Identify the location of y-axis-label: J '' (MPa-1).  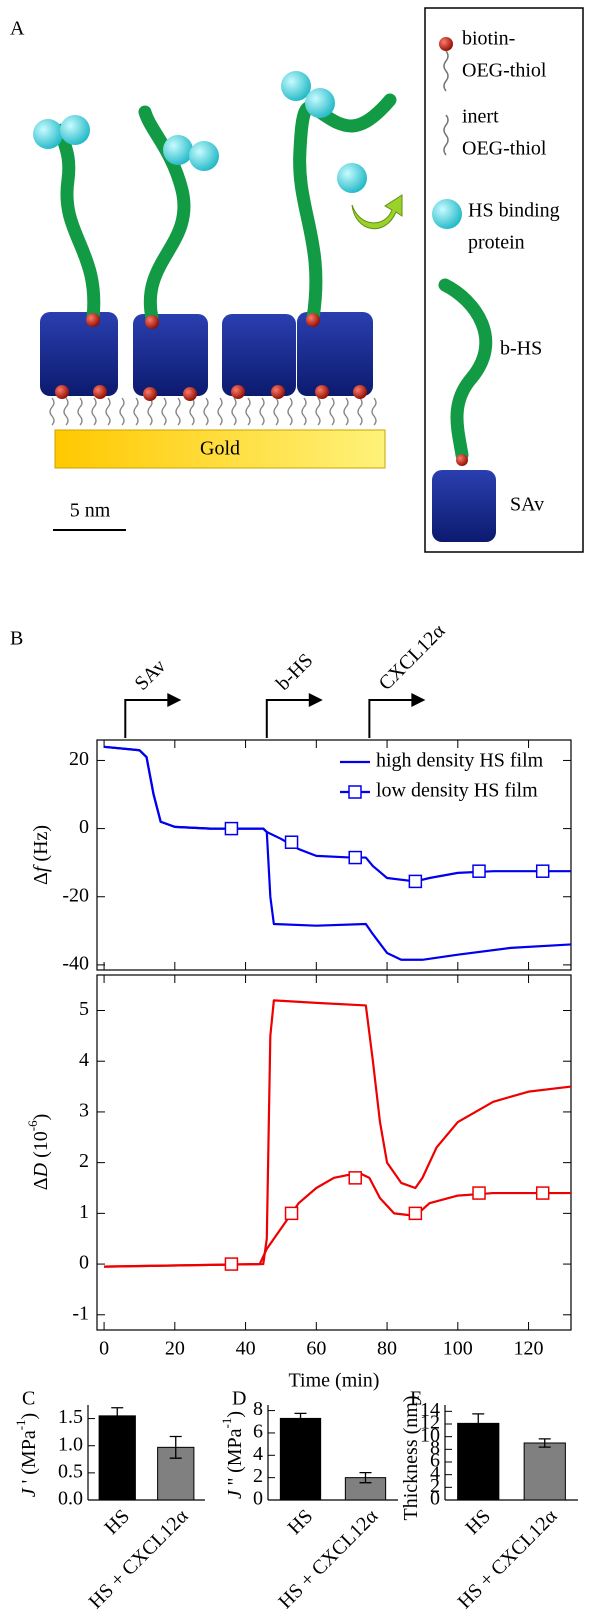
(232, 1455).